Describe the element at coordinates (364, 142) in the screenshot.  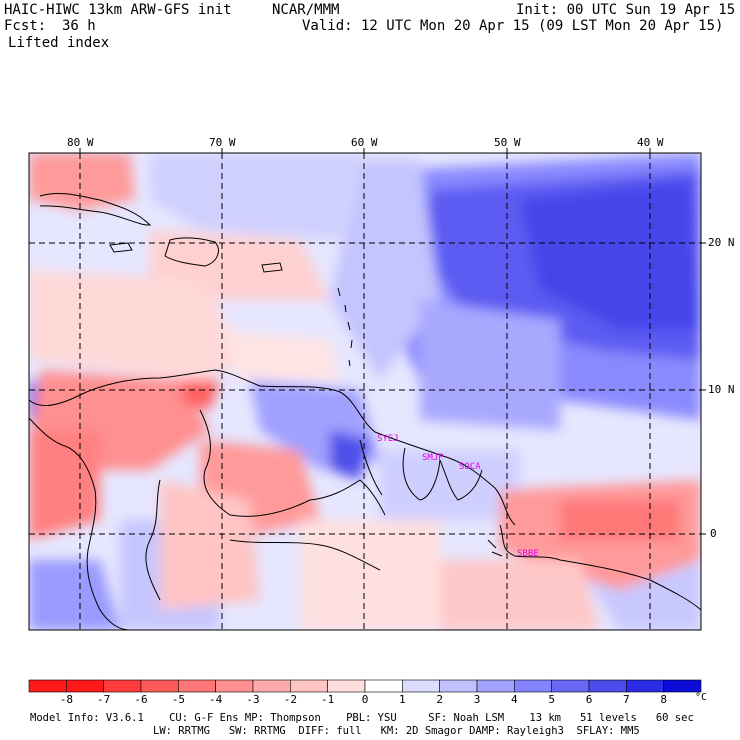
I see `lon-label-60w: 60 W` at that location.